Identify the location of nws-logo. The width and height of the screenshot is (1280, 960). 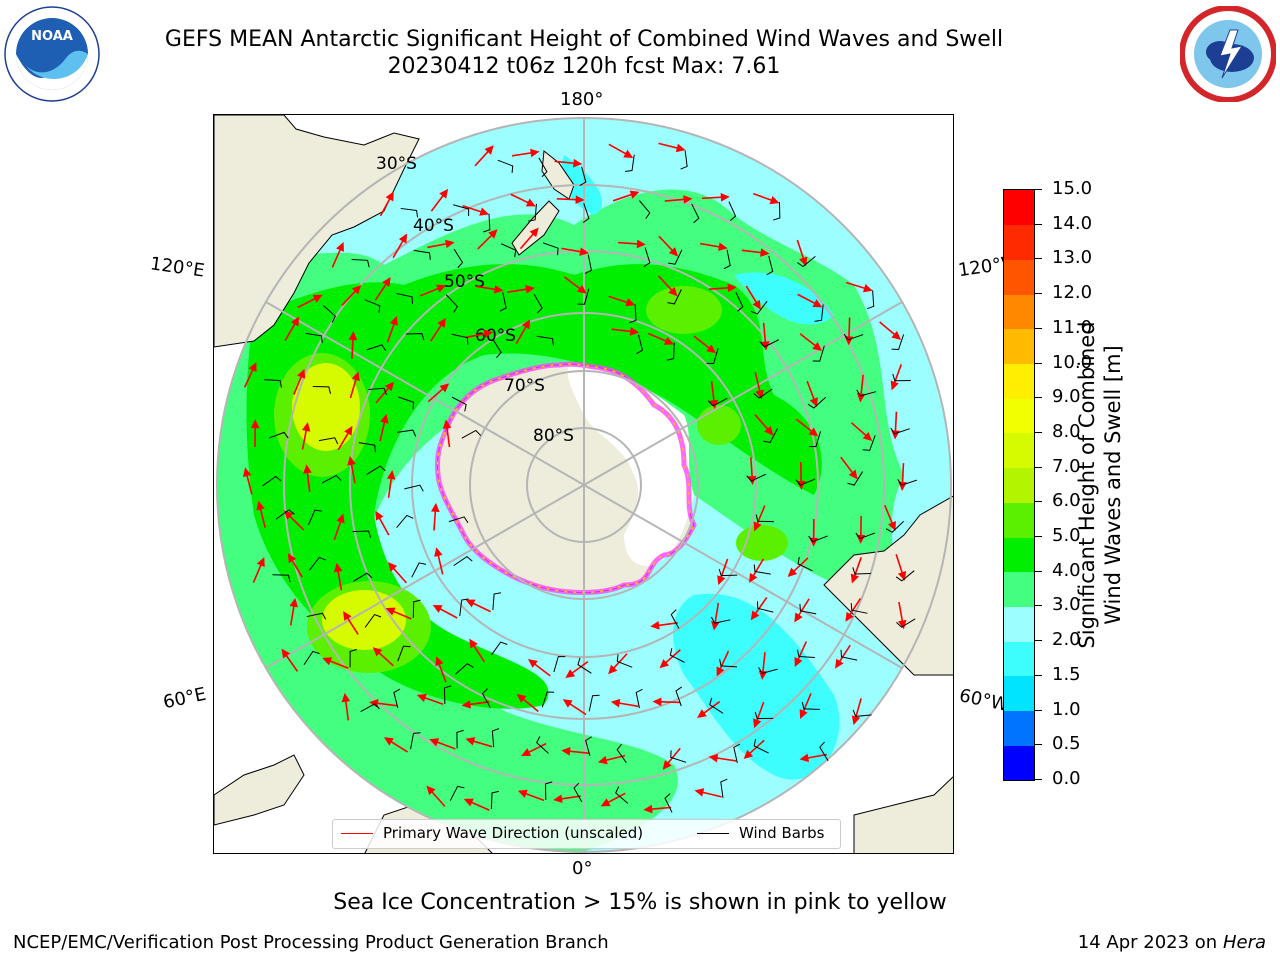
(1228, 54).